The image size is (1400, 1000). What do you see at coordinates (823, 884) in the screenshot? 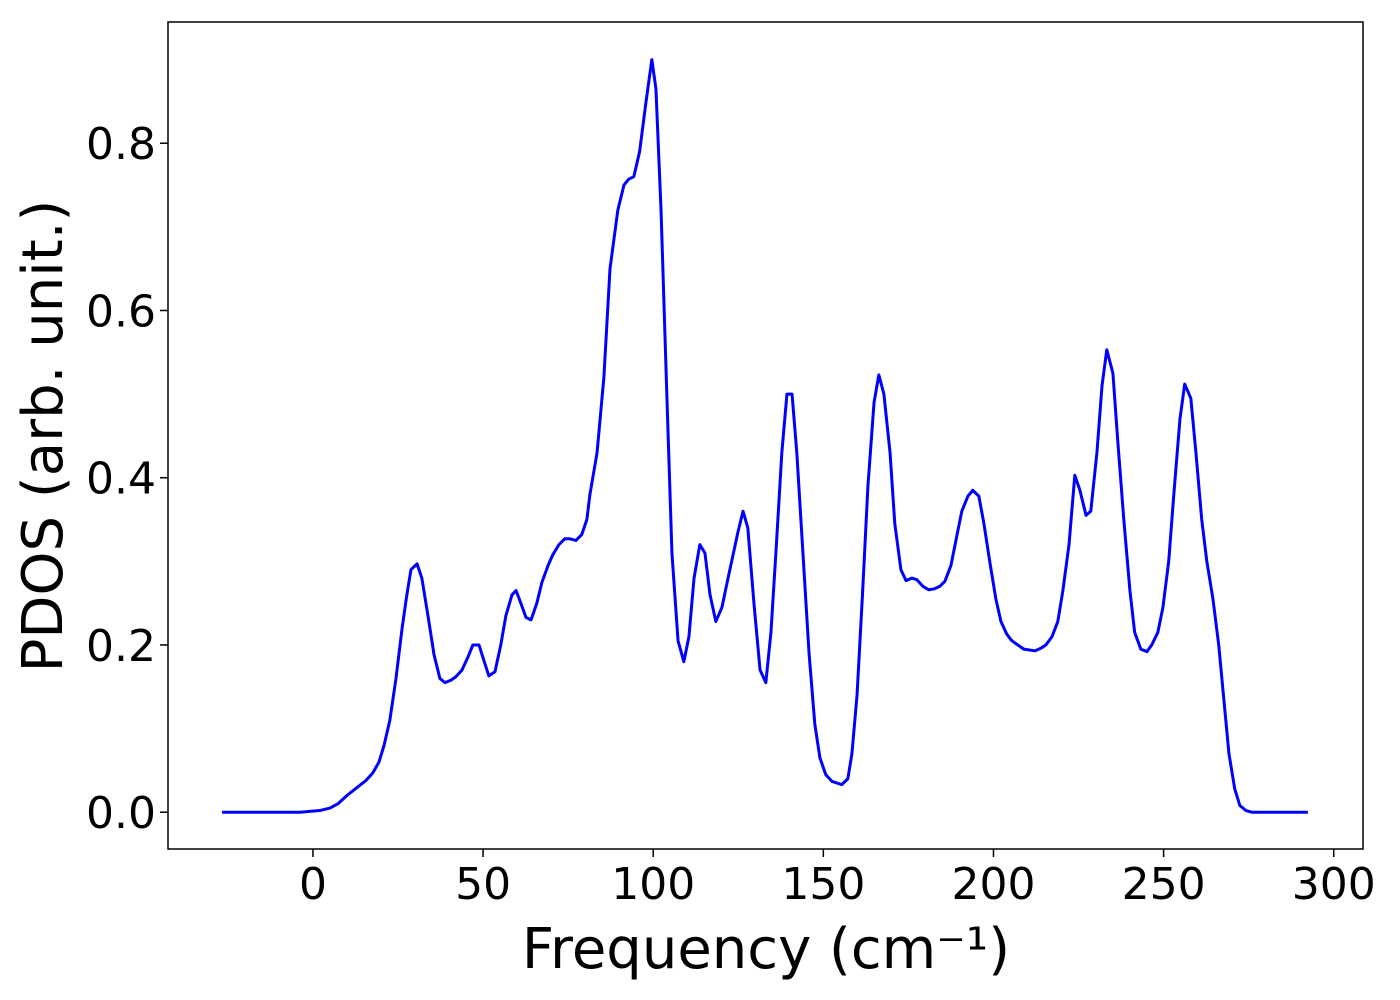
I see `x-tick-label: 150` at bounding box center [823, 884].